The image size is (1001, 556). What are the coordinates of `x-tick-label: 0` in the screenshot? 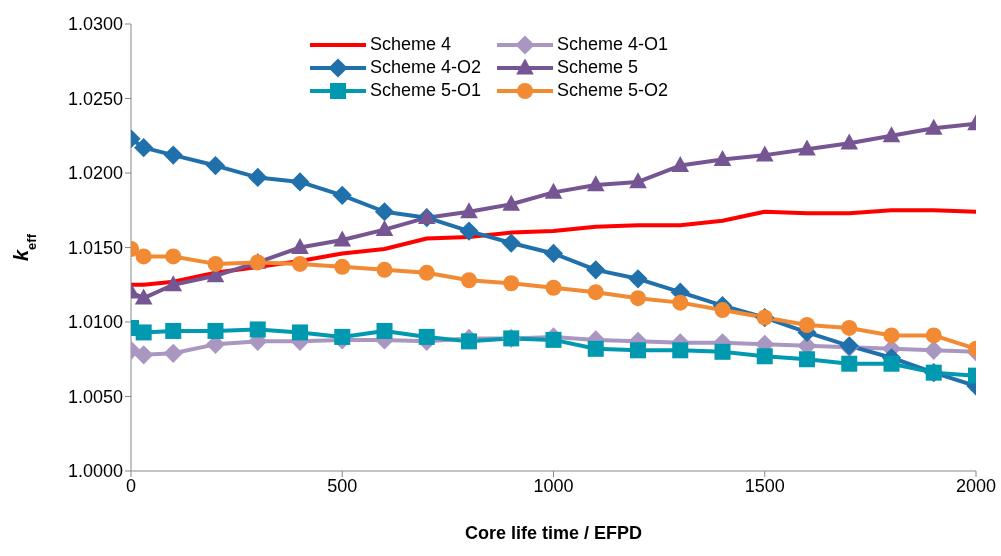 It's located at (131, 485).